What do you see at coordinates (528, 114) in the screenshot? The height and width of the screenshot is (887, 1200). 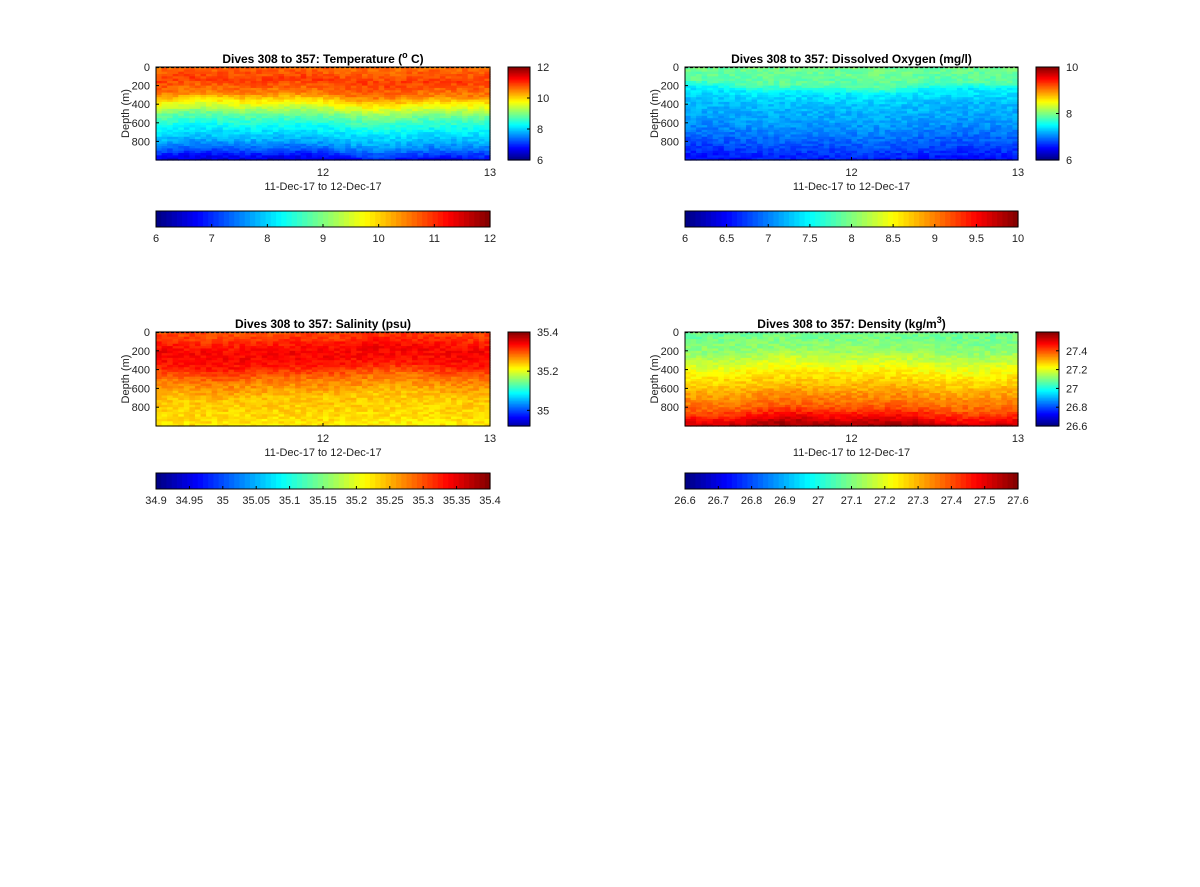 I see `colorbar-vertical: 6 8 10 12` at bounding box center [528, 114].